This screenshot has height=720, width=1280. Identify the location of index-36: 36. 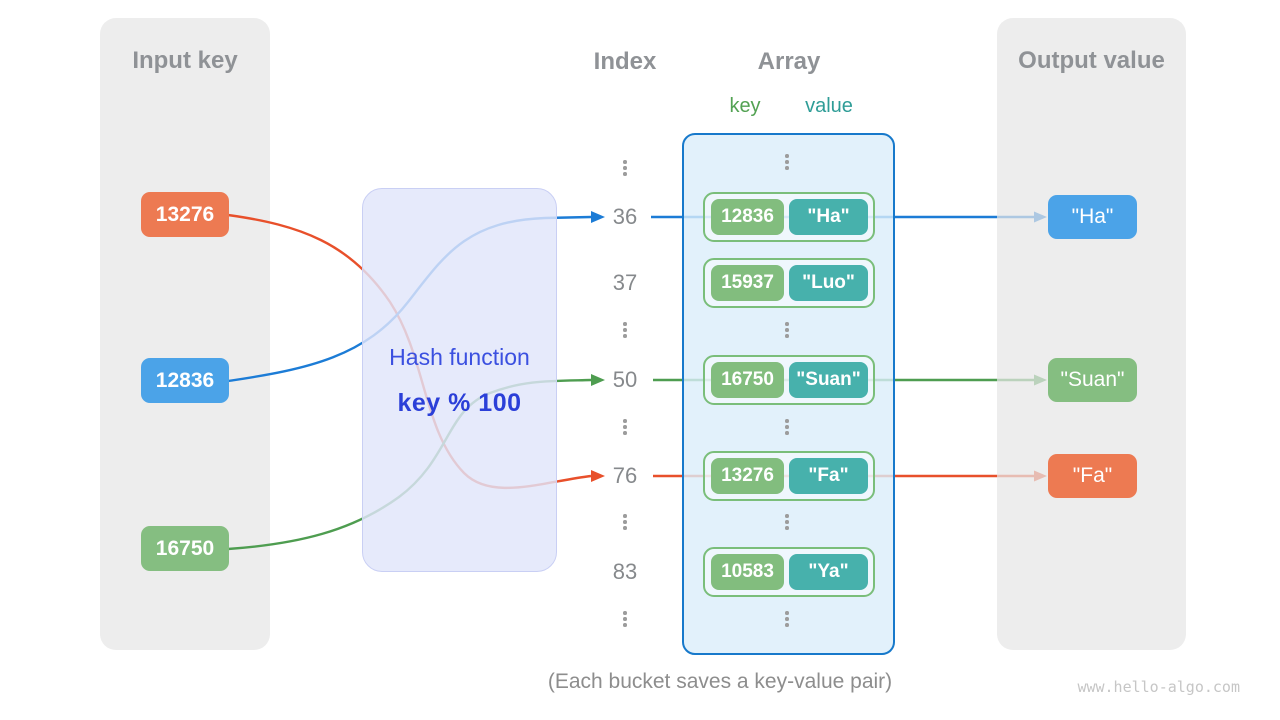
(625, 216).